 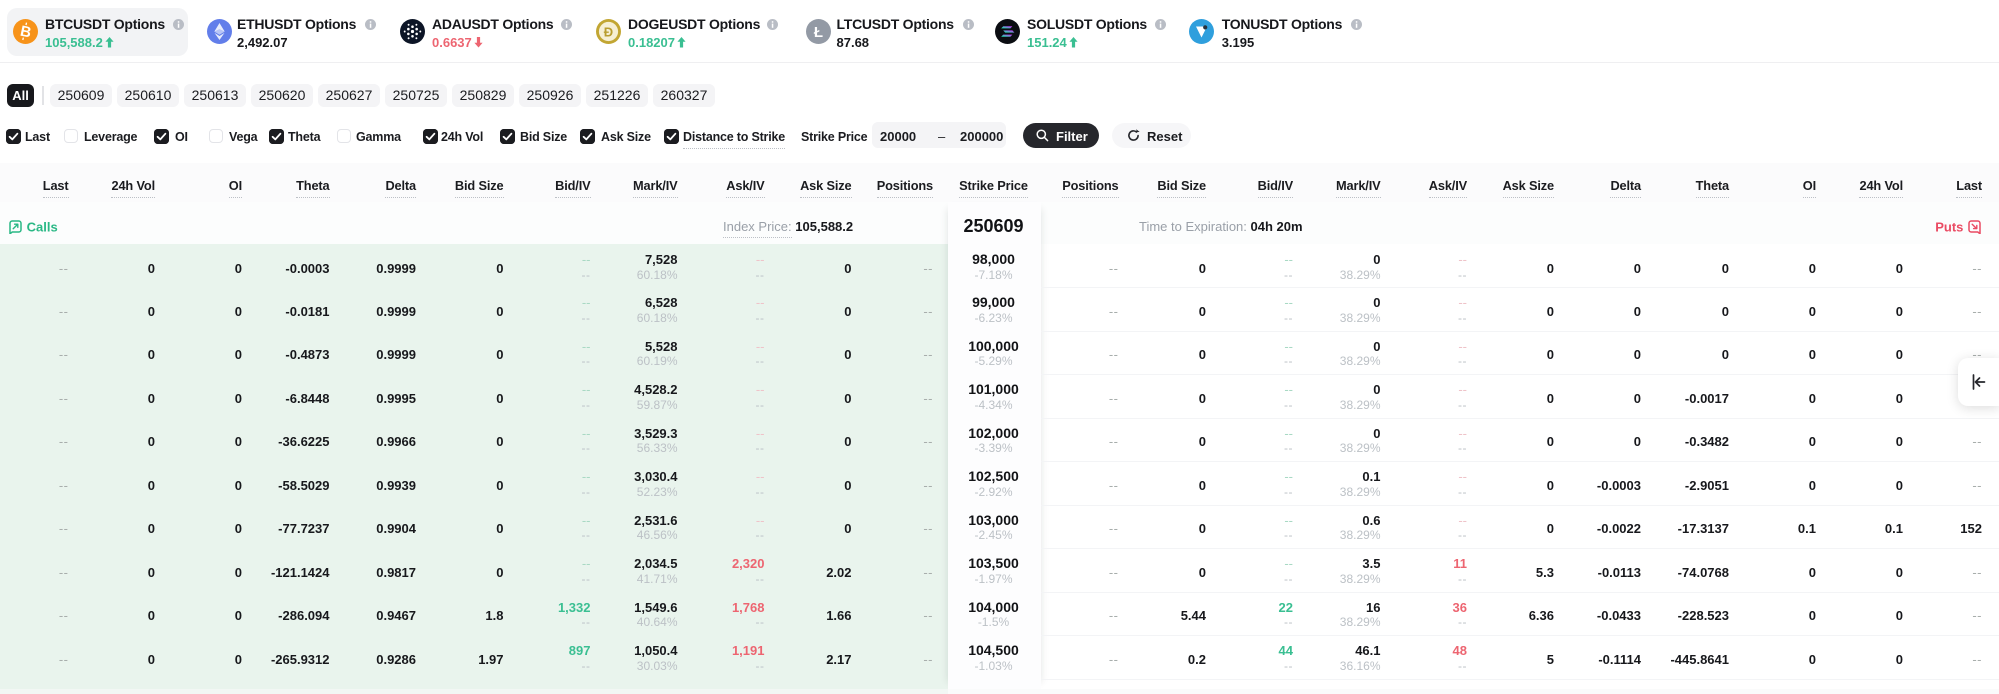 What do you see at coordinates (25, 32) in the screenshot?
I see `svg-text: B` at bounding box center [25, 32].